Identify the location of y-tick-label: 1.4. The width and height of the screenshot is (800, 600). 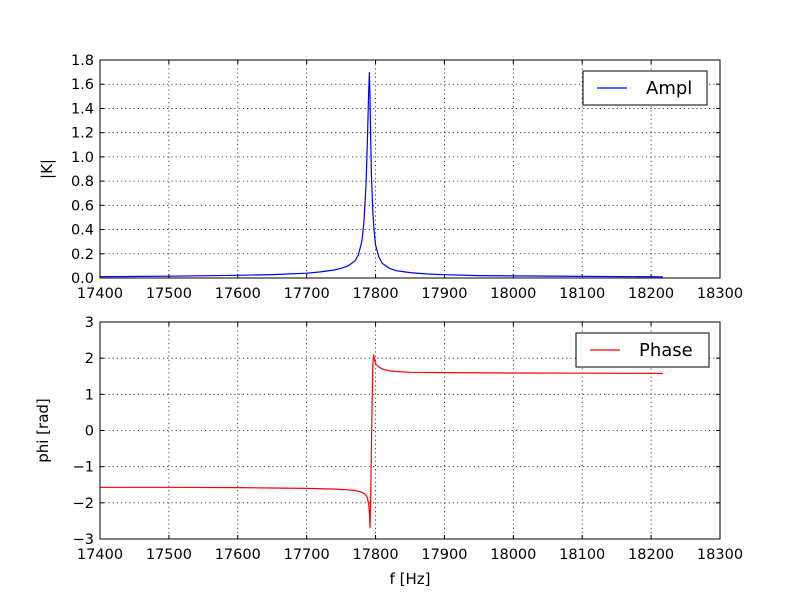
(82, 109).